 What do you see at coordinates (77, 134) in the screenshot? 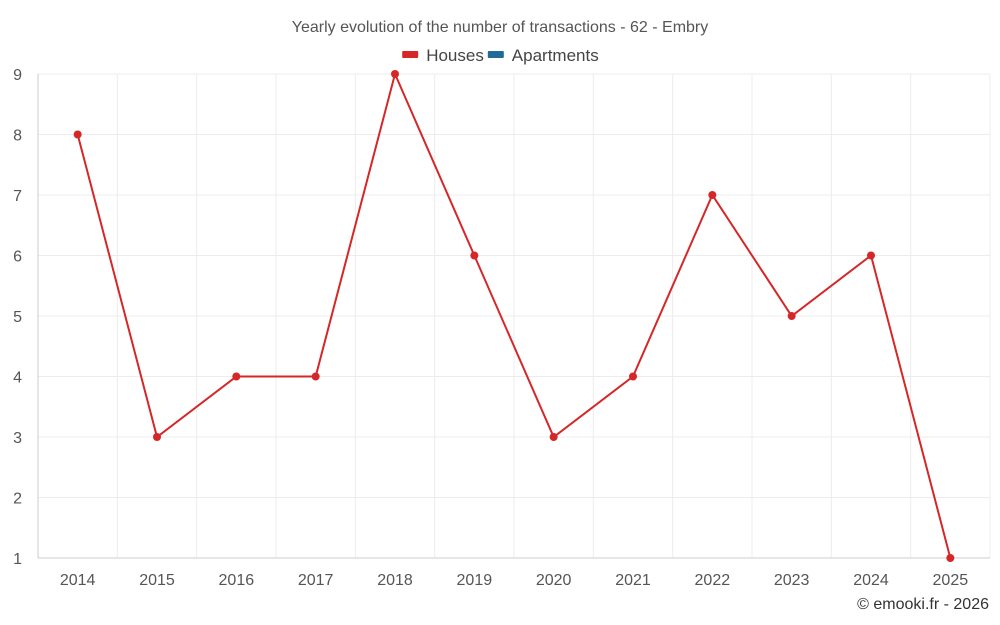
I see `data-point-houses-2014` at bounding box center [77, 134].